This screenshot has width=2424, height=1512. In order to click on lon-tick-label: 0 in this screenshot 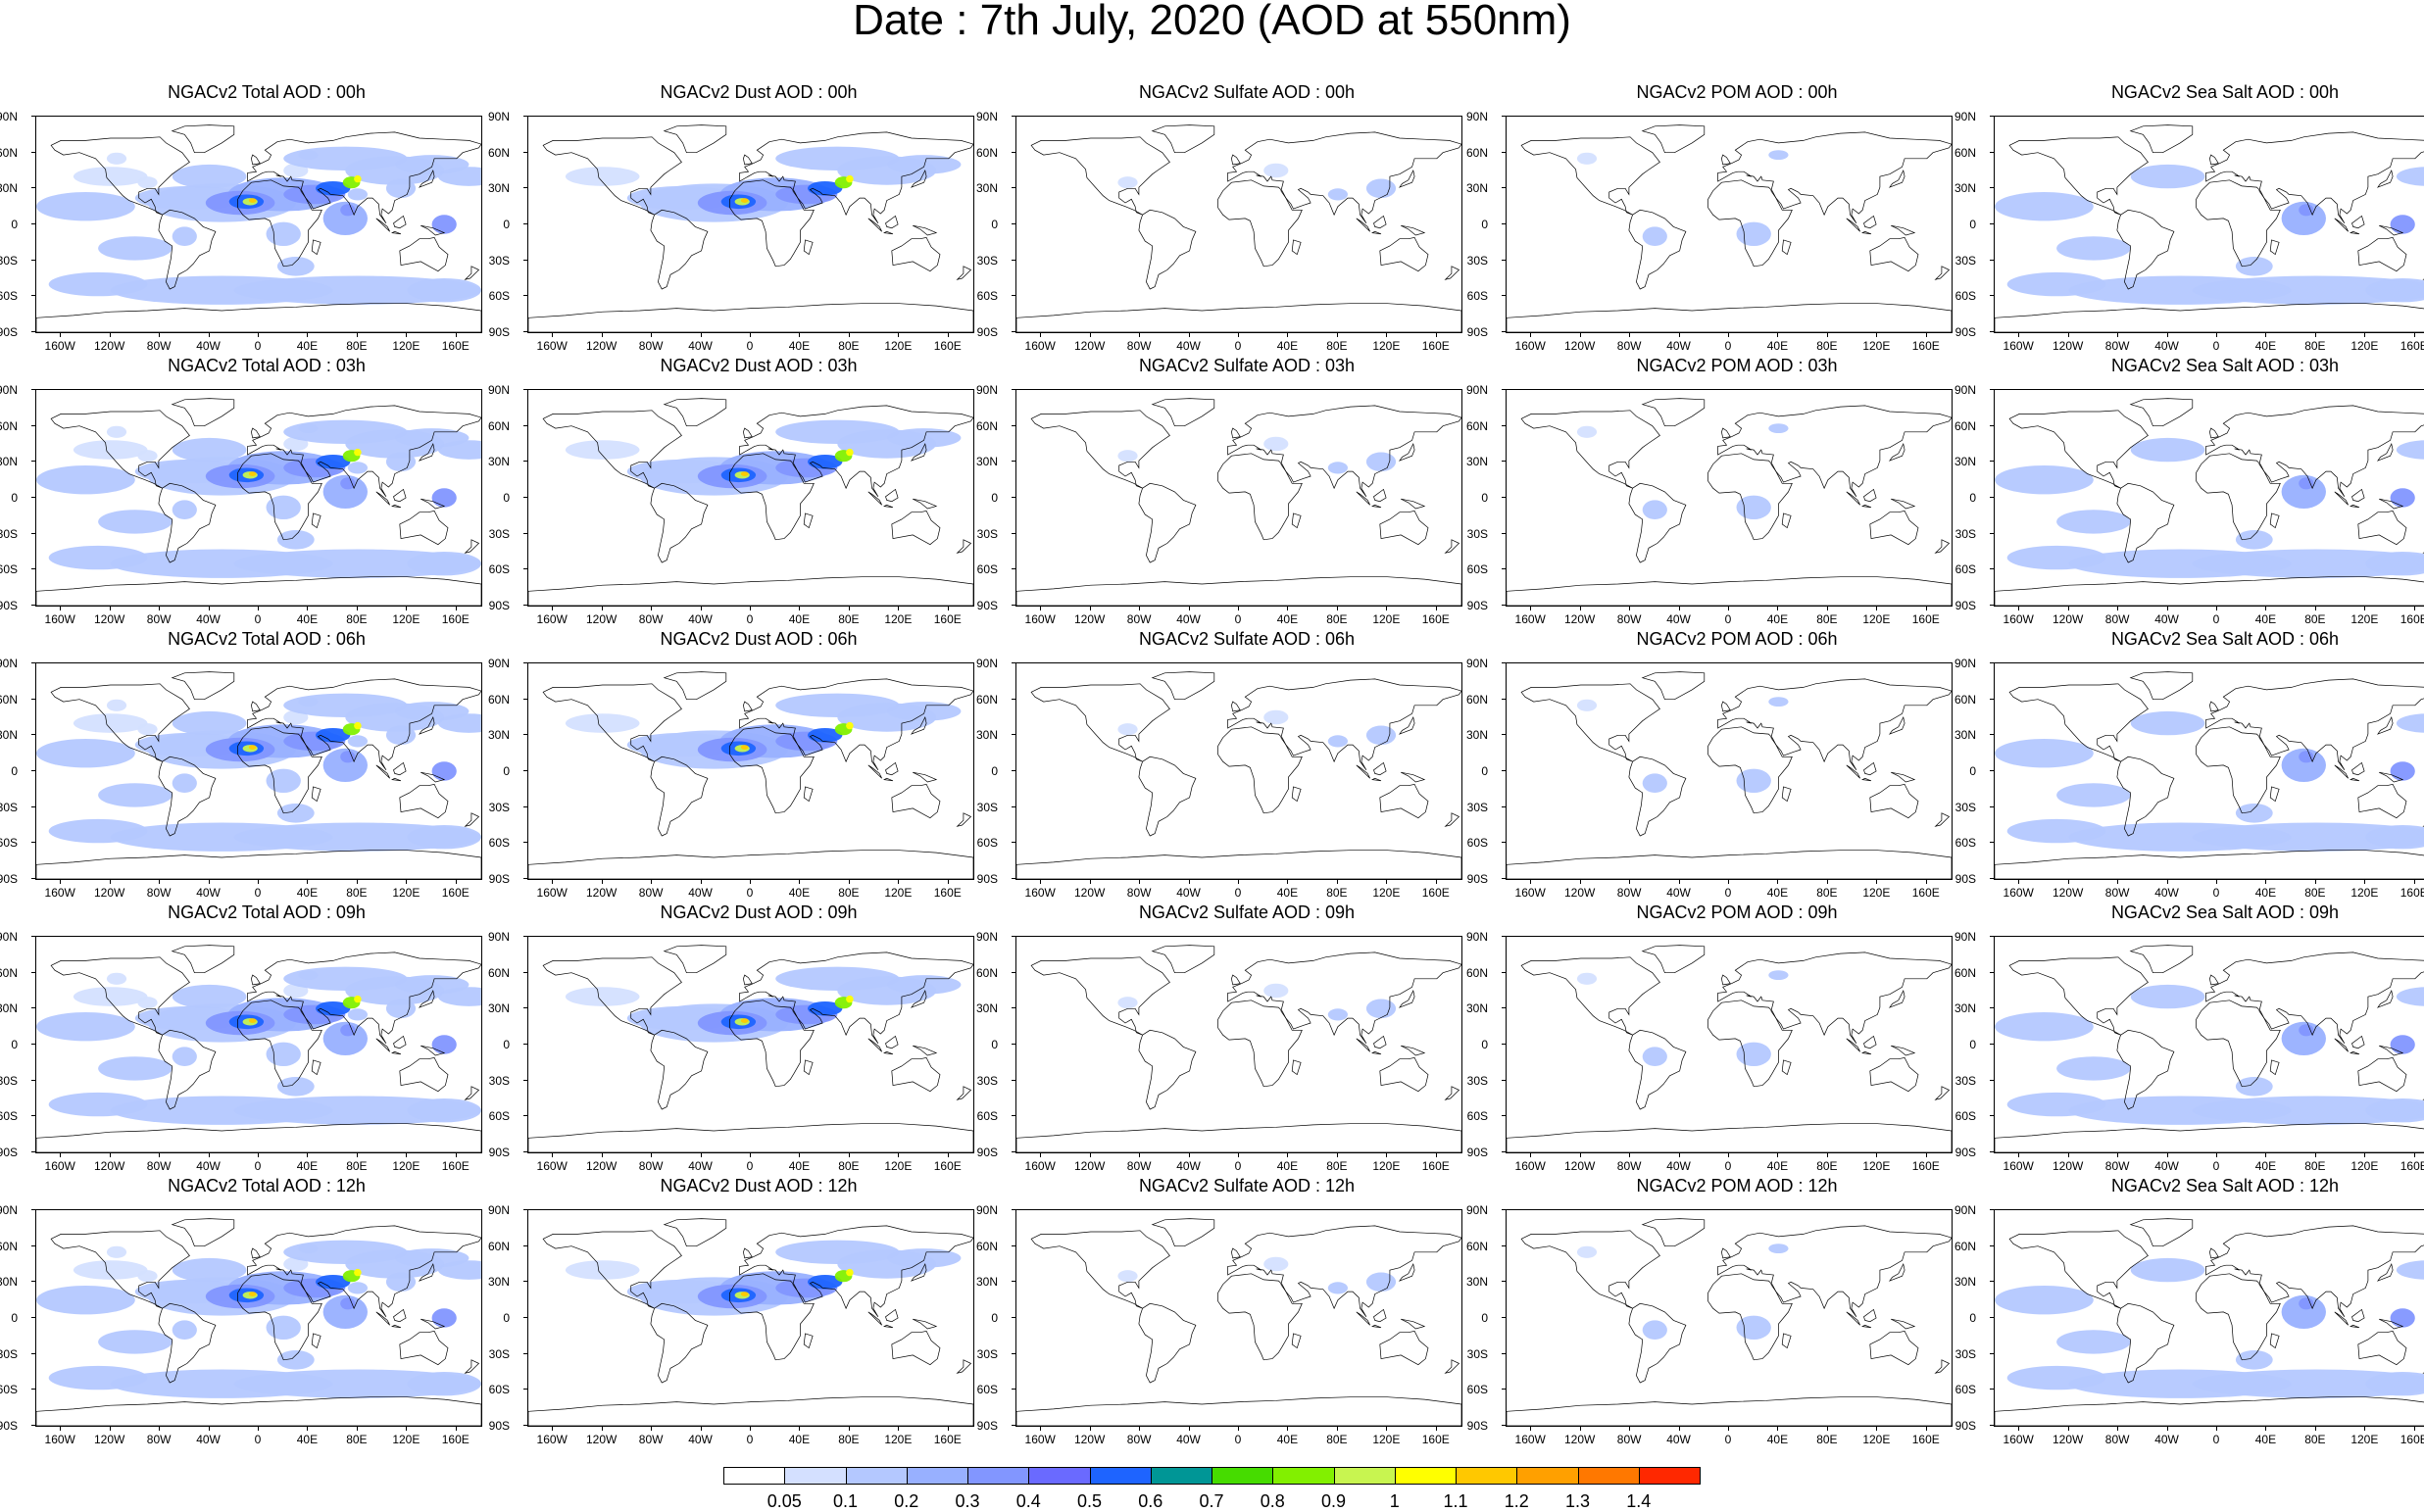, I will do `click(1728, 1439)`.